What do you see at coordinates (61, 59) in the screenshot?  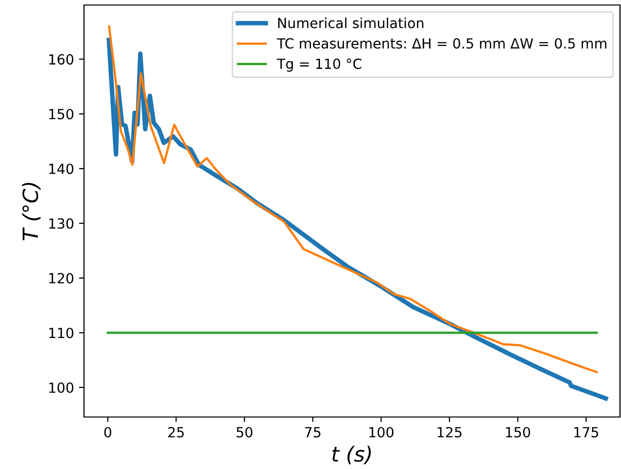 I see `y-tick-label: 160` at bounding box center [61, 59].